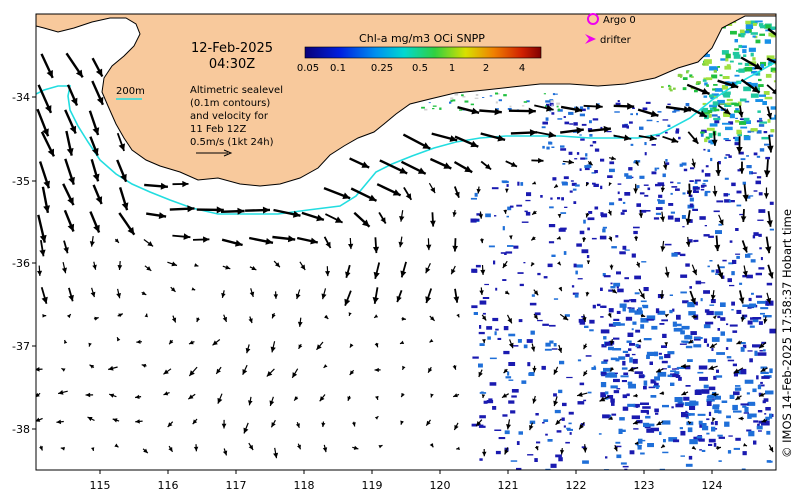 The image size is (800, 500). I want to click on argo-label: Argo 0, so click(619, 20).